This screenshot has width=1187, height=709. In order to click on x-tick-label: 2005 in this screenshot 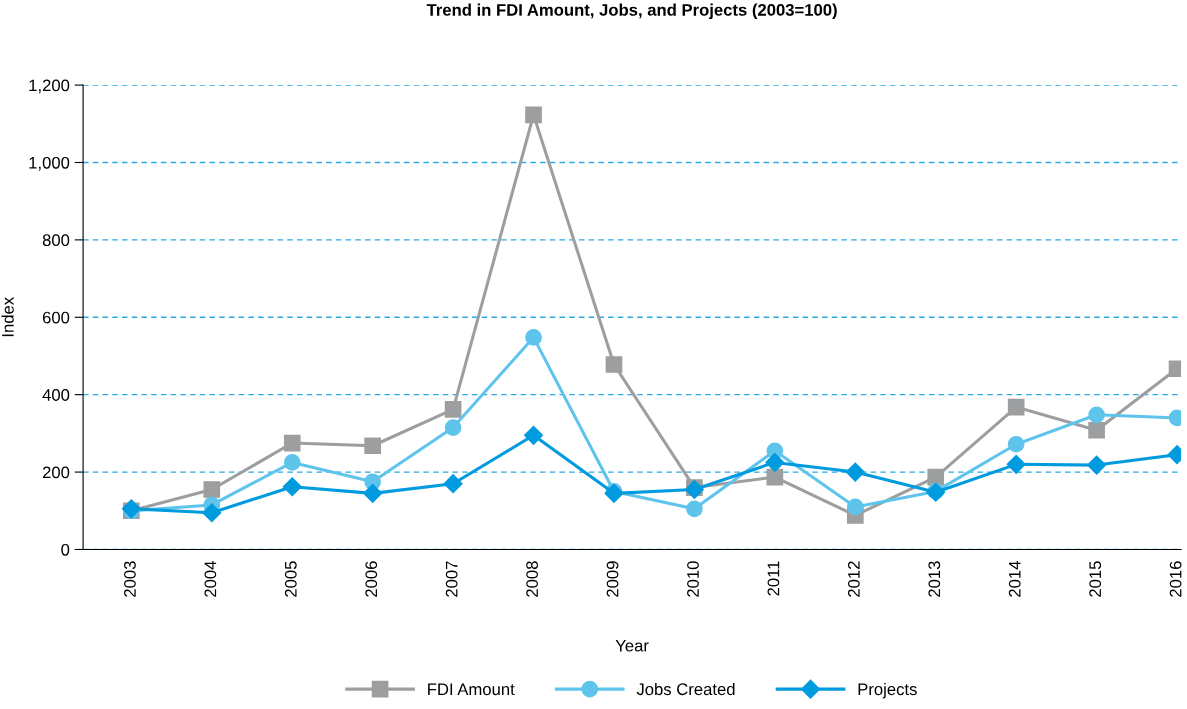, I will do `click(290, 579)`.